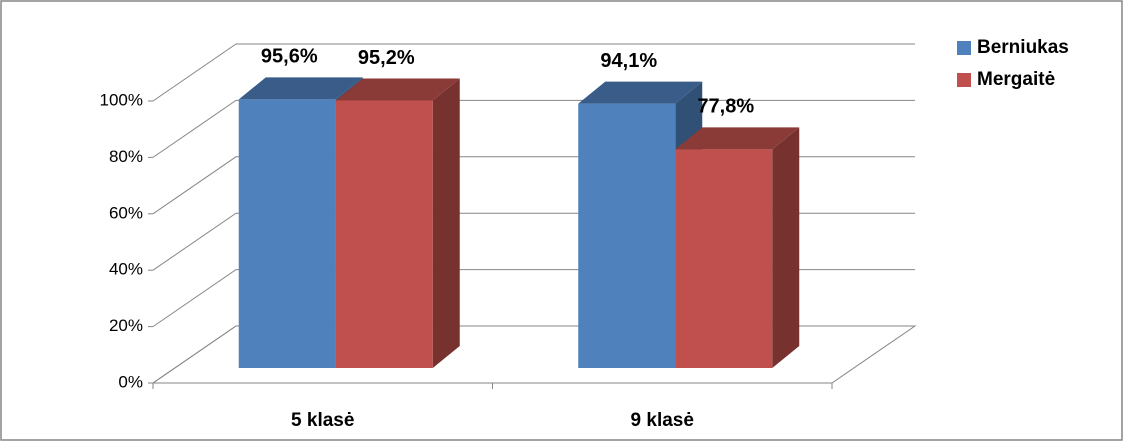  I want to click on y-tick-label: 40%, so click(126, 269).